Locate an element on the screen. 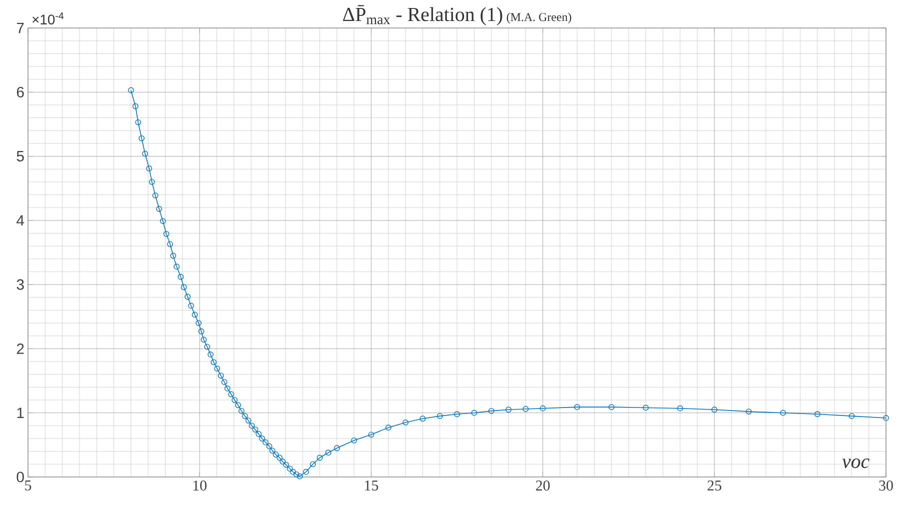 This screenshot has width=898, height=505. y-tick-label: 6 is located at coordinates (20, 92).